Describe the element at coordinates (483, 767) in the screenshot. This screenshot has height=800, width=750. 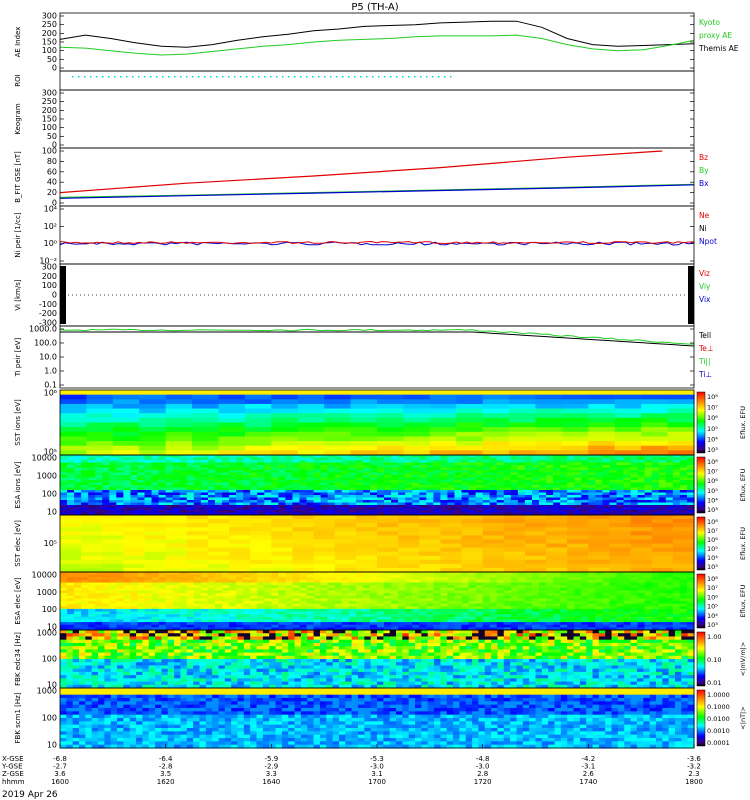
I see `x-tick-label: -3.0` at that location.